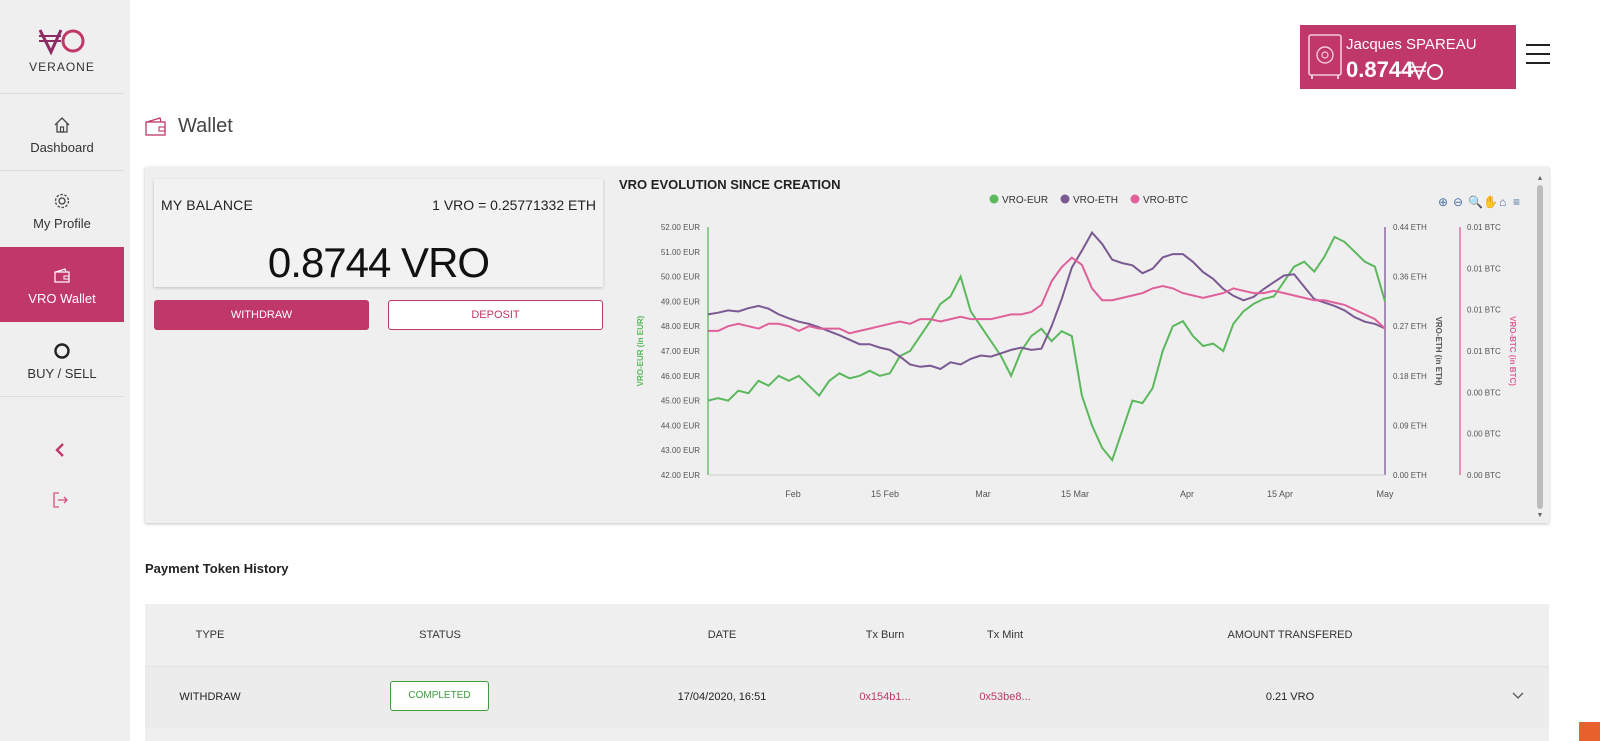 Image resolution: width=1600 pixels, height=741 pixels. What do you see at coordinates (1475, 201) in the screenshot?
I see `magnifier-icon: 🔍` at bounding box center [1475, 201].